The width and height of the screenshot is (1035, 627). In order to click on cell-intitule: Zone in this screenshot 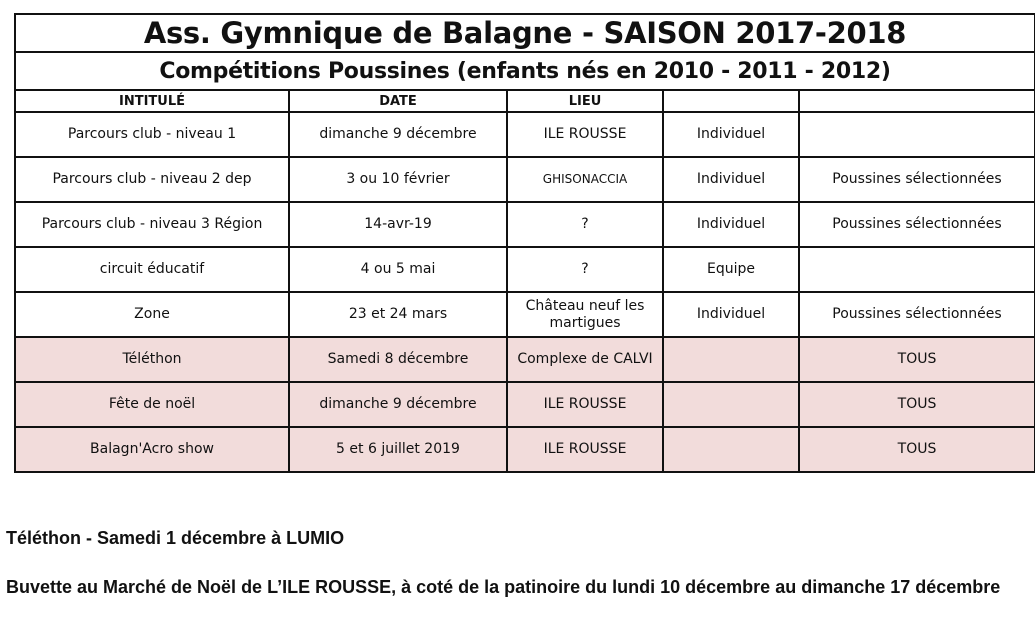, I will do `click(152, 314)`.